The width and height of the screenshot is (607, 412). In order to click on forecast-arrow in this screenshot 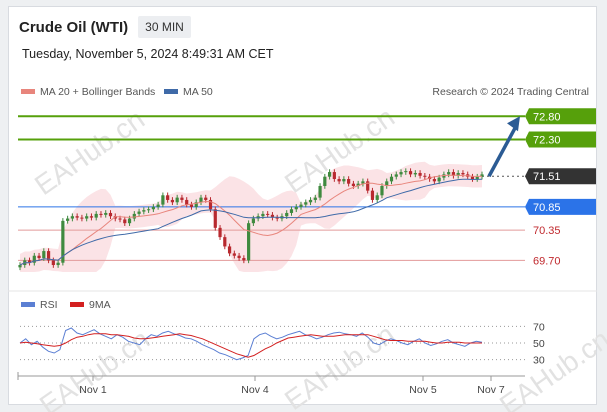, I will do `click(503, 147)`.